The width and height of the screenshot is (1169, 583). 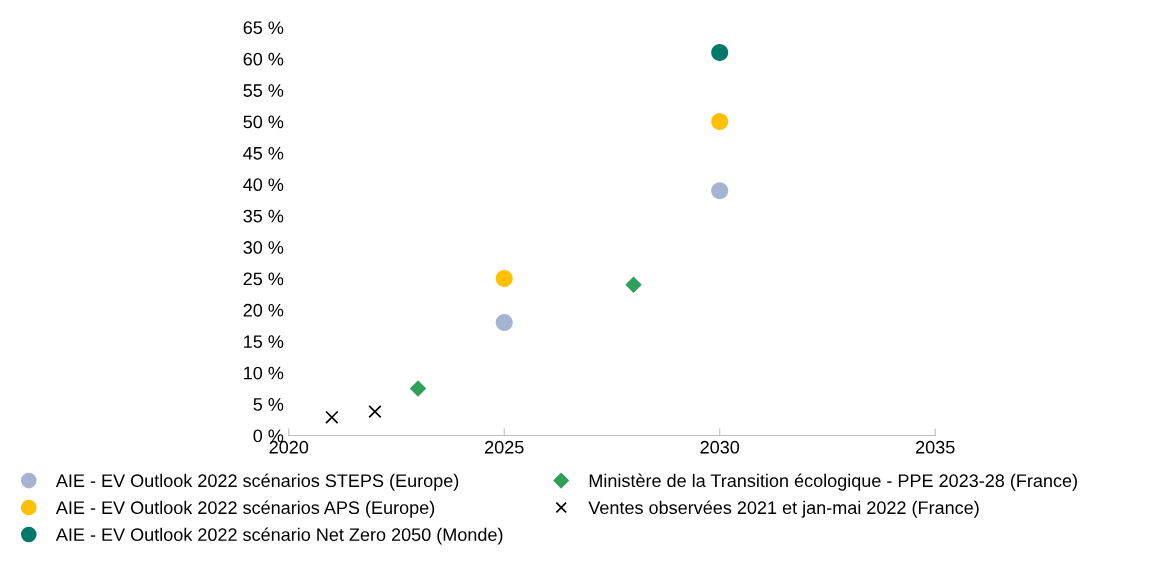 I want to click on y-tick-label: 15 %, so click(x=264, y=342).